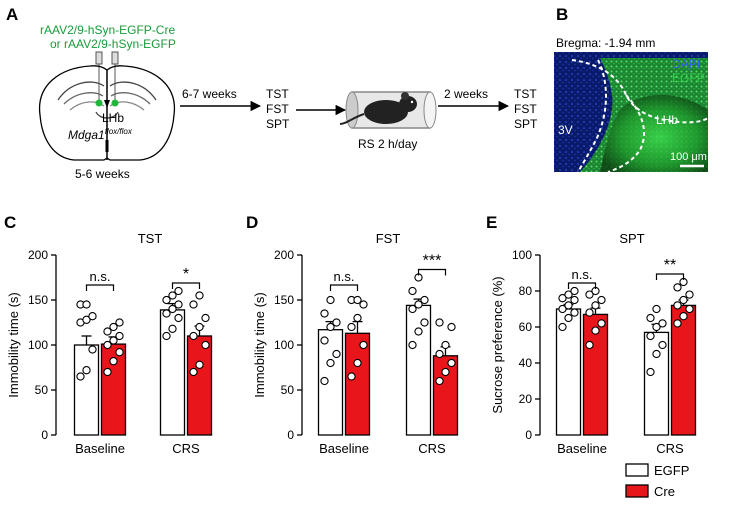 This screenshot has height=511, width=734. I want to click on scale-label: 100 μm, so click(688, 157).